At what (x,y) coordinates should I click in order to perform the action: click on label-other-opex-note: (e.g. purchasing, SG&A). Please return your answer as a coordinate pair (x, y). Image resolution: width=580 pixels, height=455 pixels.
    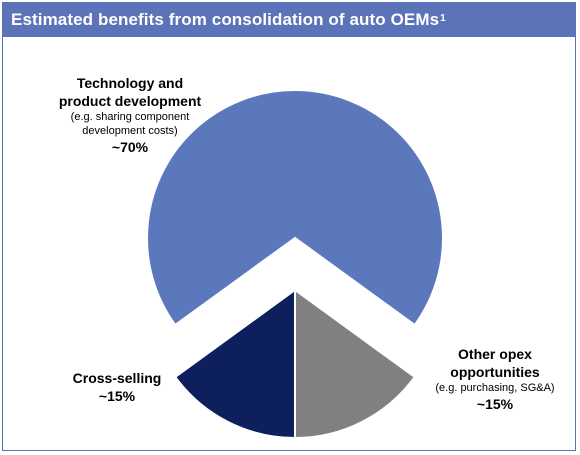
    Looking at the image, I should click on (495, 388).